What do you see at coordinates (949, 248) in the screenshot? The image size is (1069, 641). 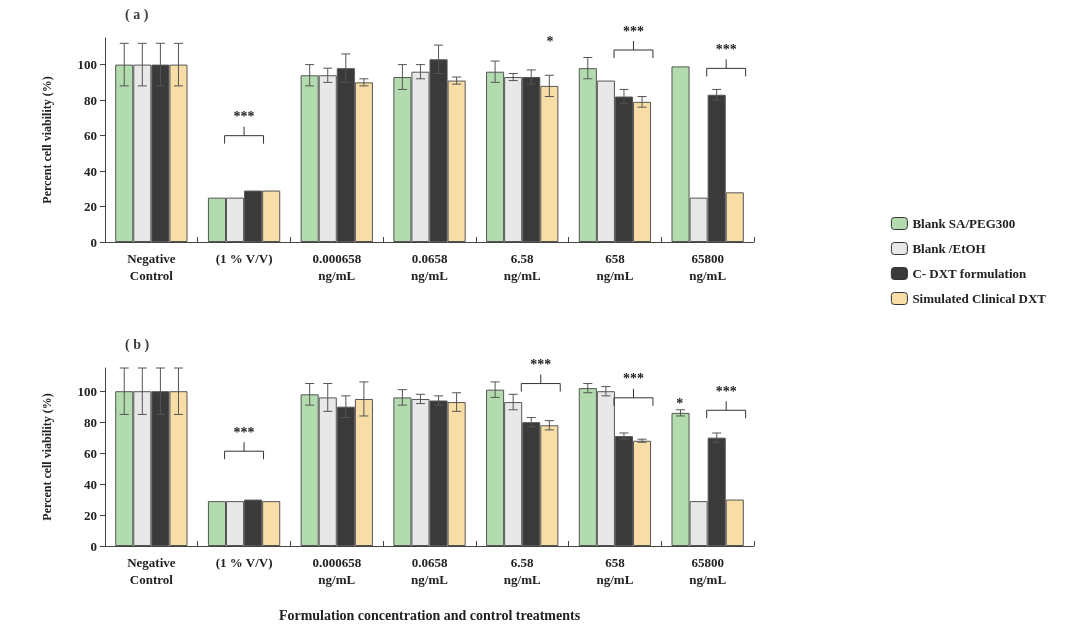 I see `legend-label: Blank /EtOH` at bounding box center [949, 248].